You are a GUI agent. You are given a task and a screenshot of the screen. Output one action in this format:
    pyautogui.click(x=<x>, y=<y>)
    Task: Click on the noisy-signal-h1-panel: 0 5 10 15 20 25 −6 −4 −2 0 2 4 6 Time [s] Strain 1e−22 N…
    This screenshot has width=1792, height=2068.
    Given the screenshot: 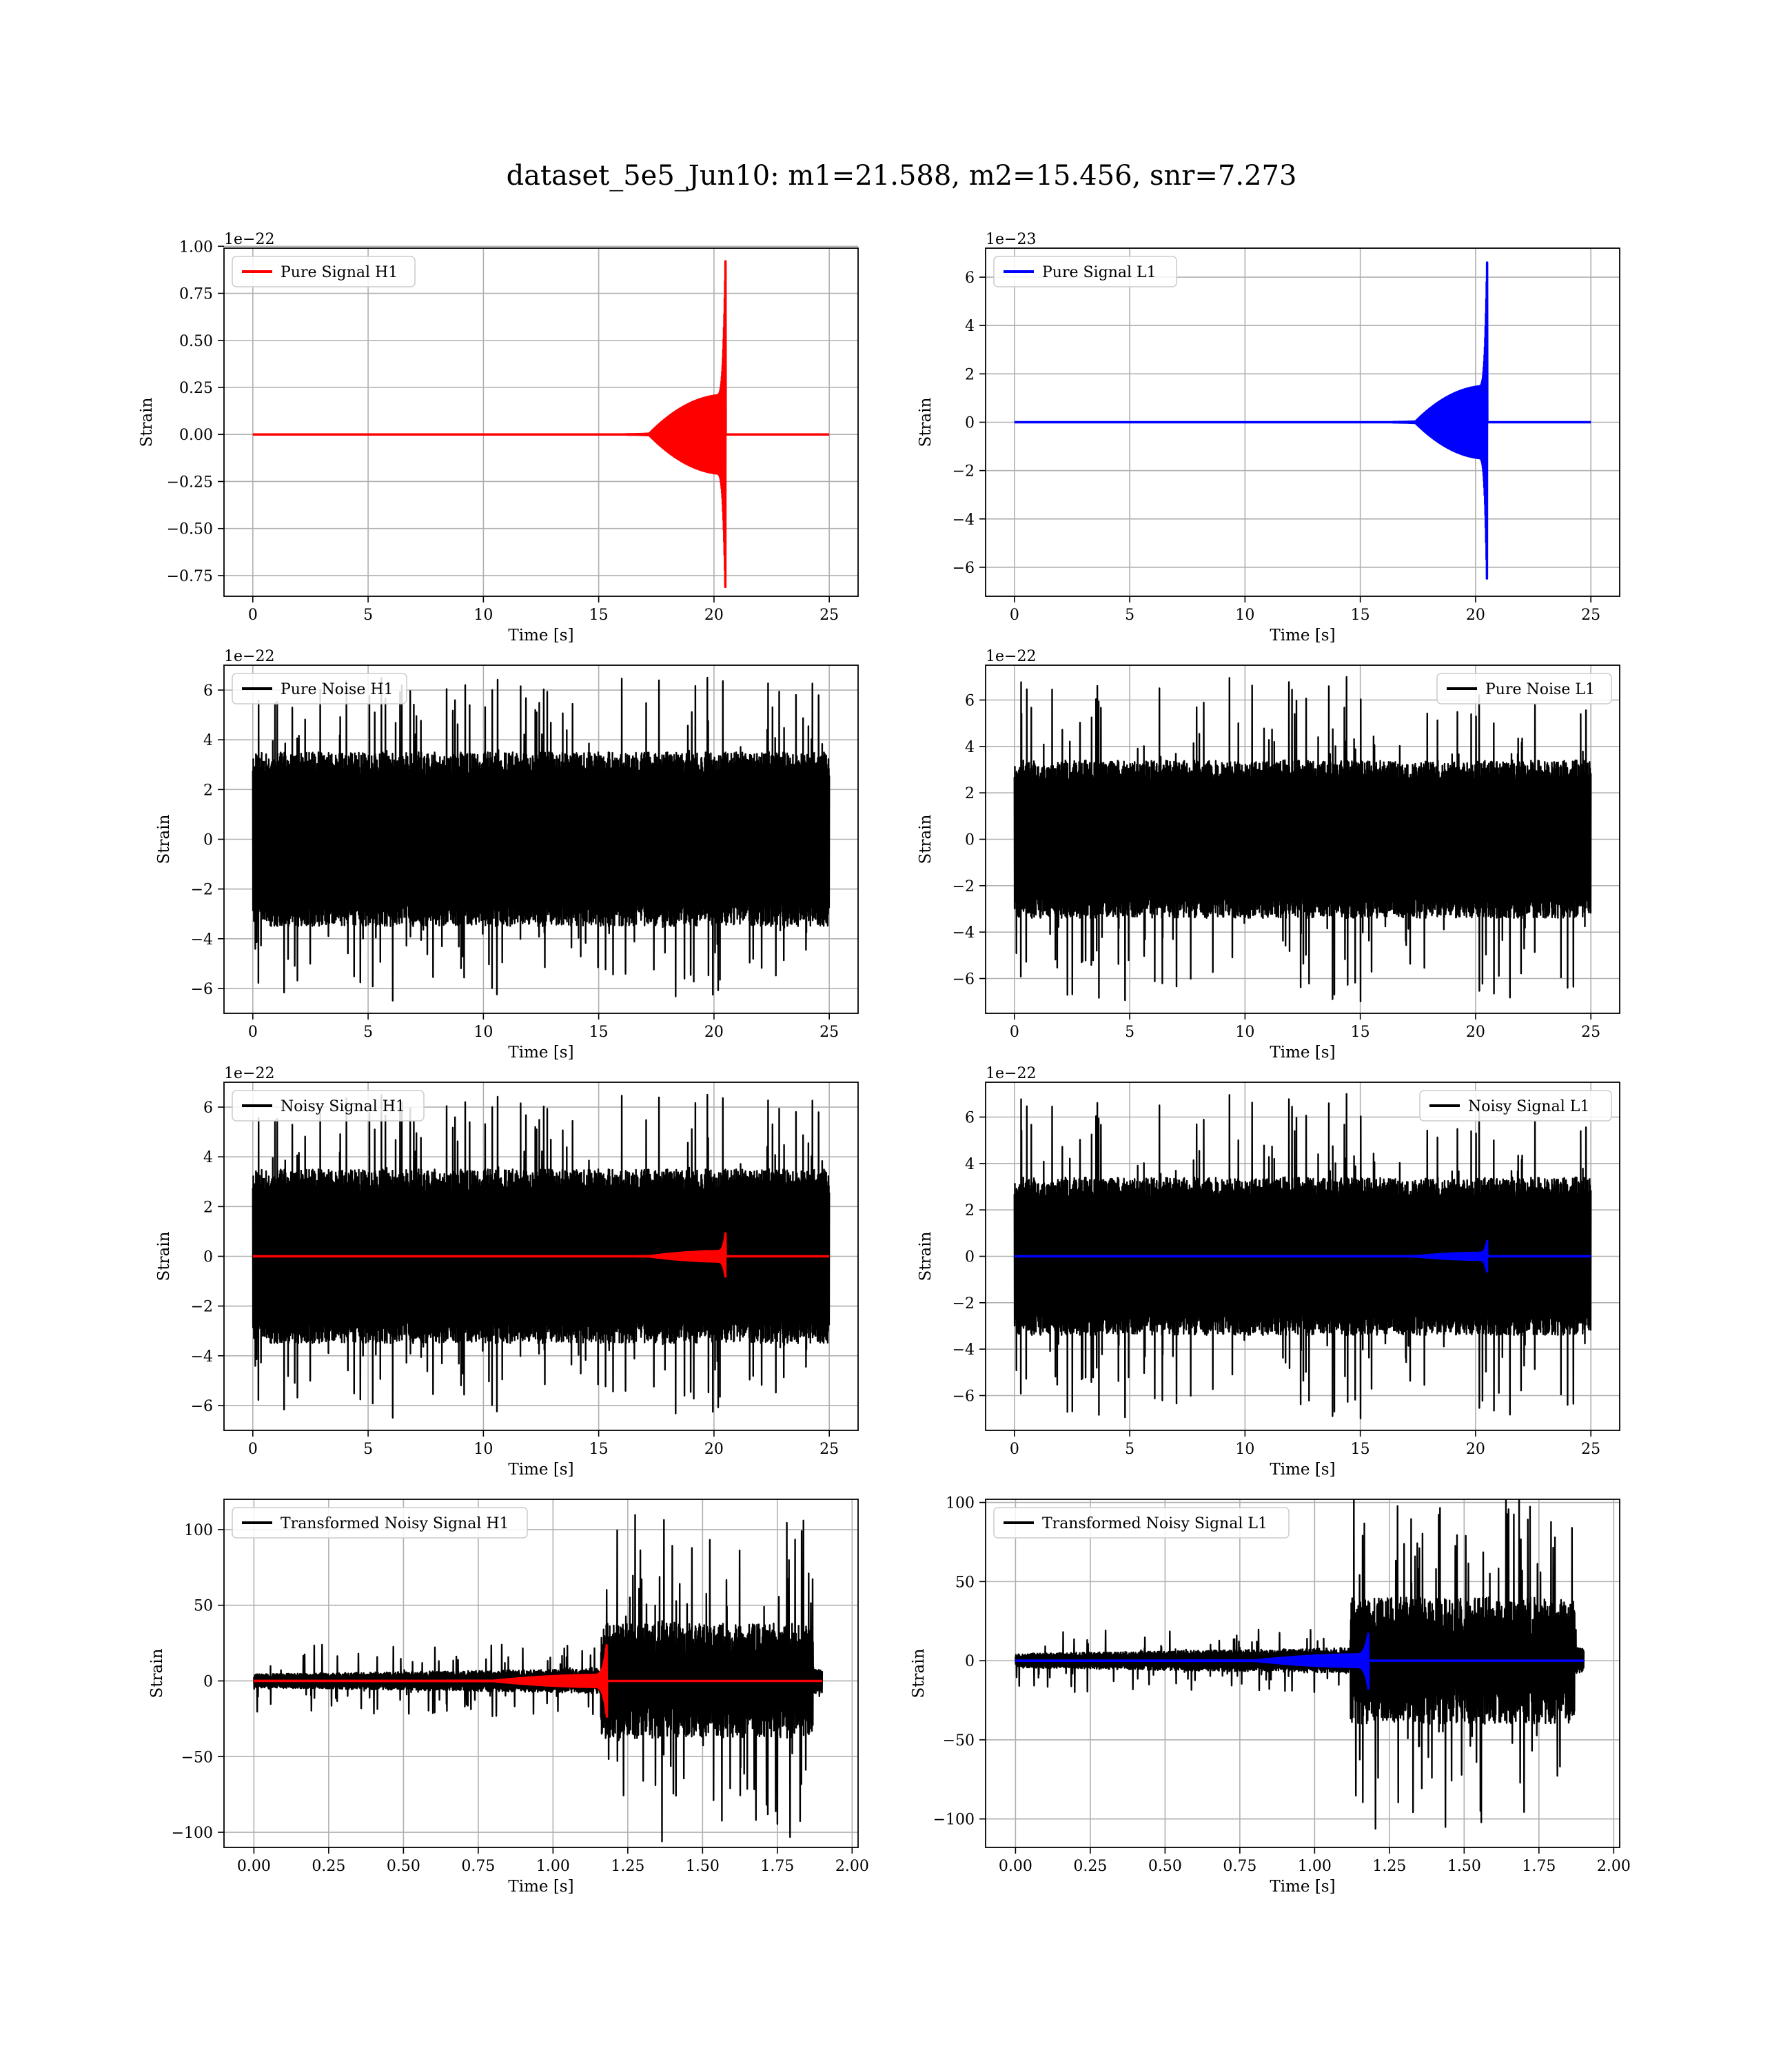 What is the action you would take?
    pyautogui.click(x=507, y=1272)
    